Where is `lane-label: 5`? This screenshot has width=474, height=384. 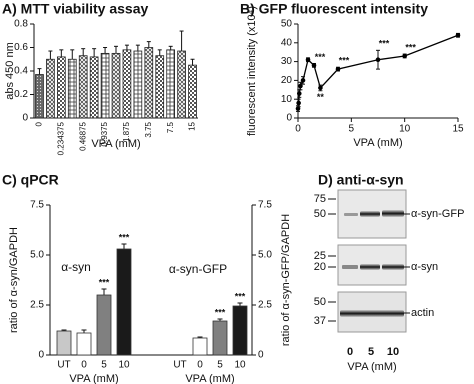 lane-label: 5 is located at coordinates (371, 352).